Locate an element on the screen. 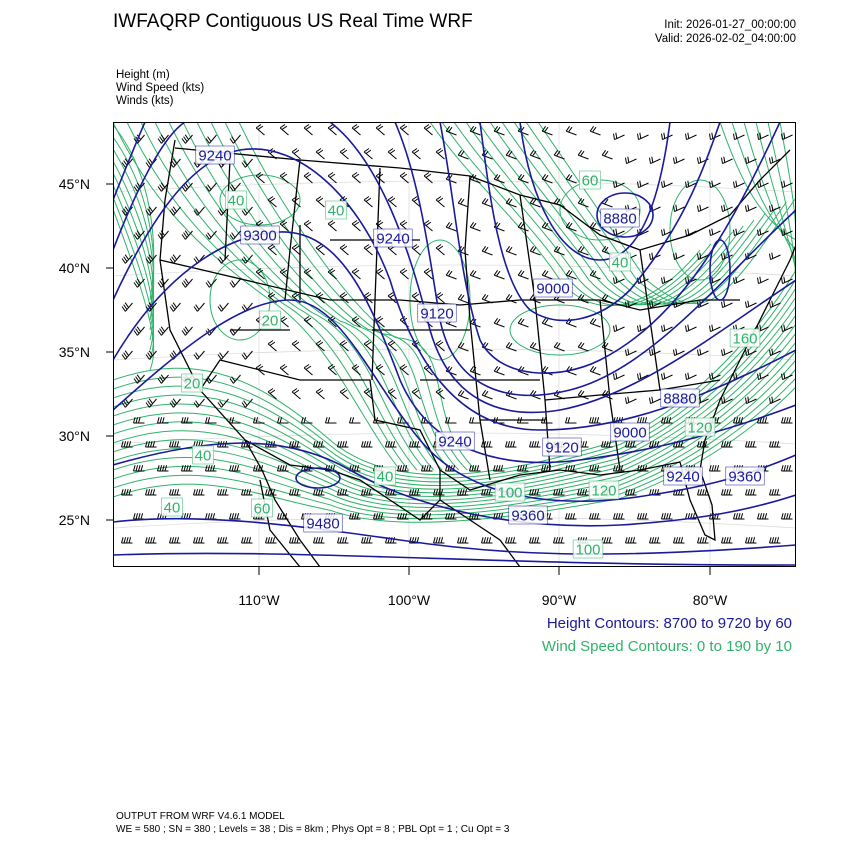 The width and height of the screenshot is (850, 850). label-text: 60 is located at coordinates (262, 509).